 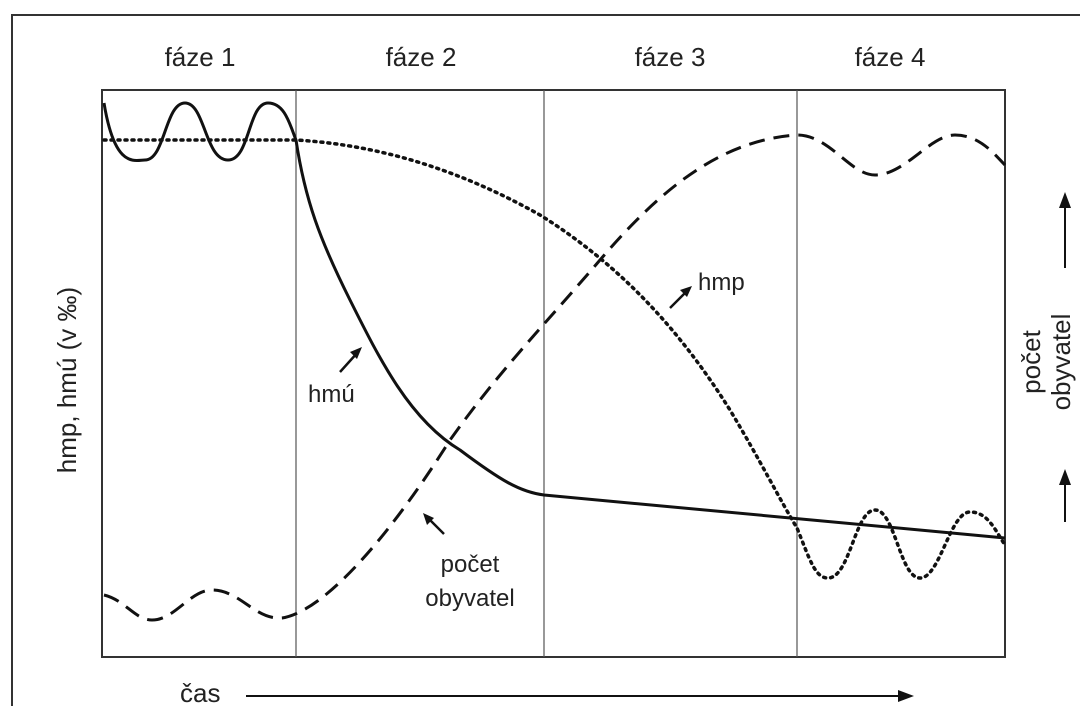 I want to click on curve-label: hmú, so click(x=331, y=394).